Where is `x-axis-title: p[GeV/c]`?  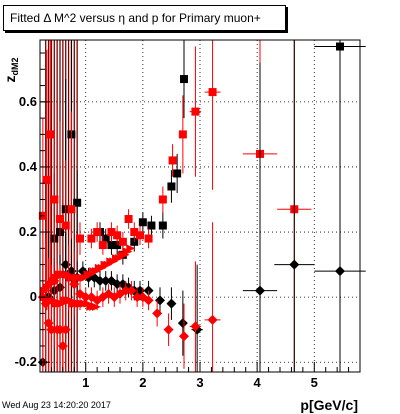 x-axis-title: p[GeV/c] is located at coordinates (329, 405).